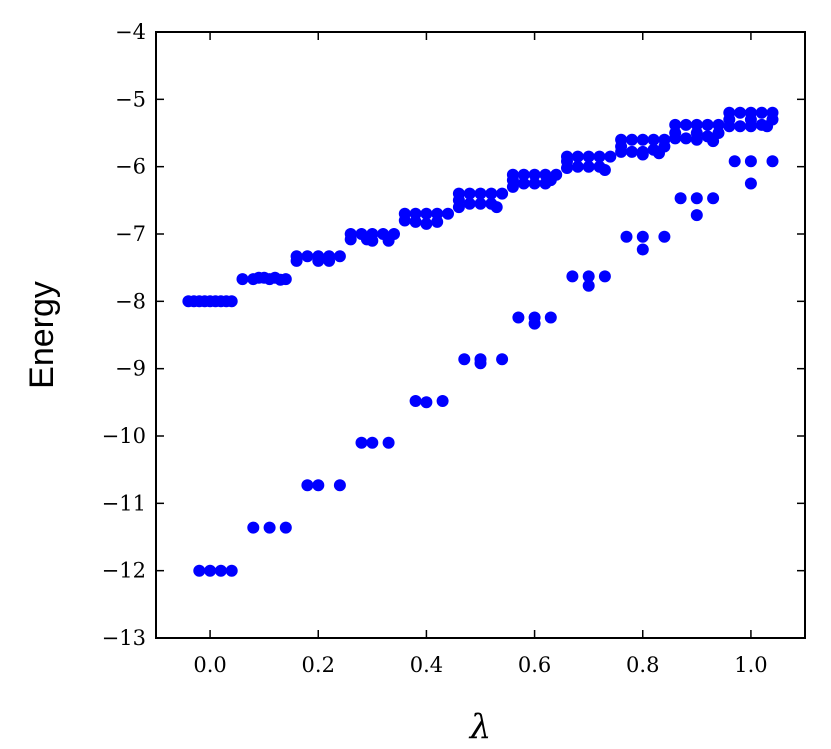 The width and height of the screenshot is (831, 749). Describe the element at coordinates (130, 99) in the screenshot. I see `y-tick-label: −5` at that location.